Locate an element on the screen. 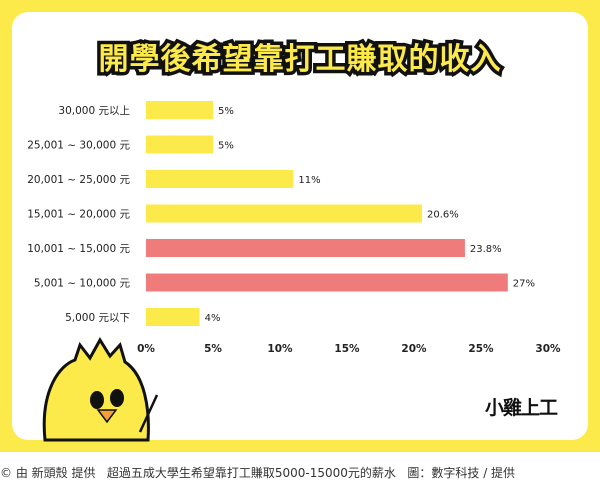 The height and width of the screenshot is (489, 600). x-tick-label: 15% is located at coordinates (347, 349).